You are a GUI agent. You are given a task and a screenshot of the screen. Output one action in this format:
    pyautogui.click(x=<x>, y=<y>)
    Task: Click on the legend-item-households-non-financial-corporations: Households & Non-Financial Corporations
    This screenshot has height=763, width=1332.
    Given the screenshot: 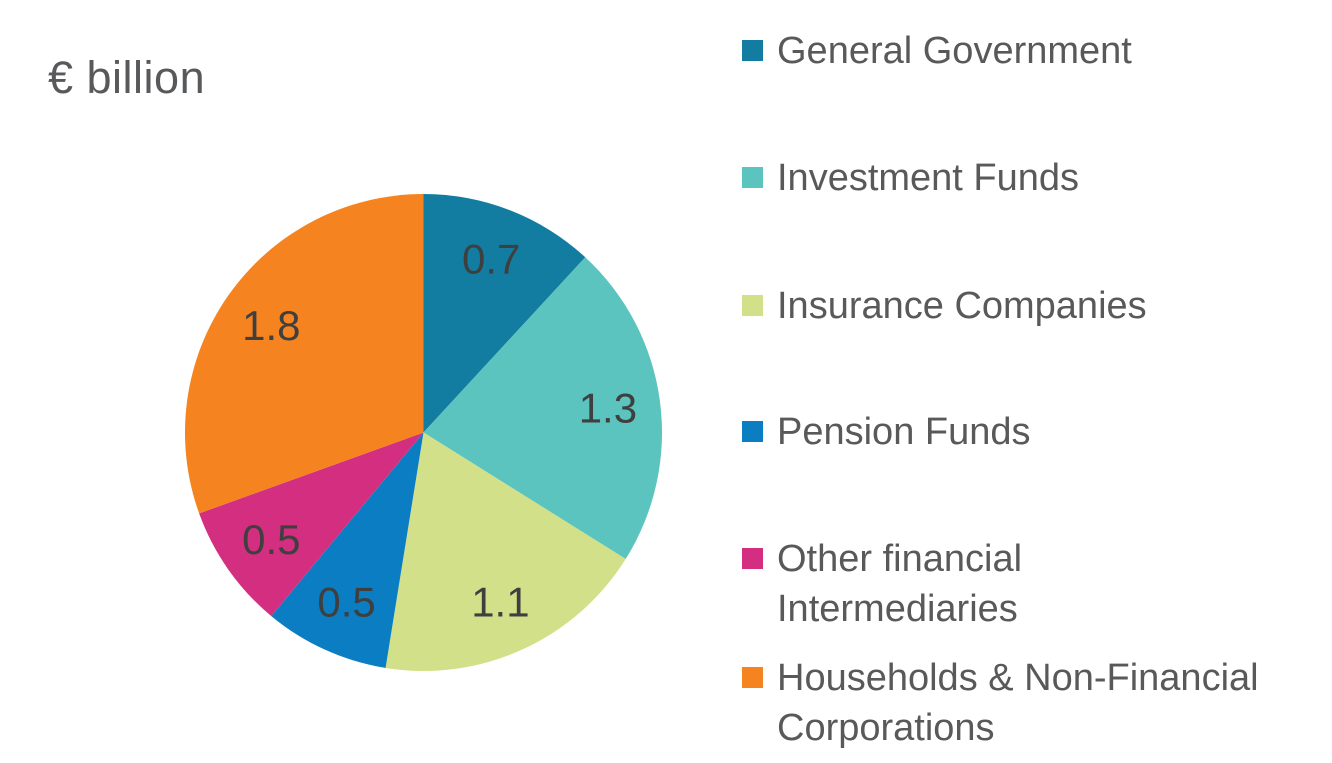 What is the action you would take?
    pyautogui.click(x=1000, y=703)
    